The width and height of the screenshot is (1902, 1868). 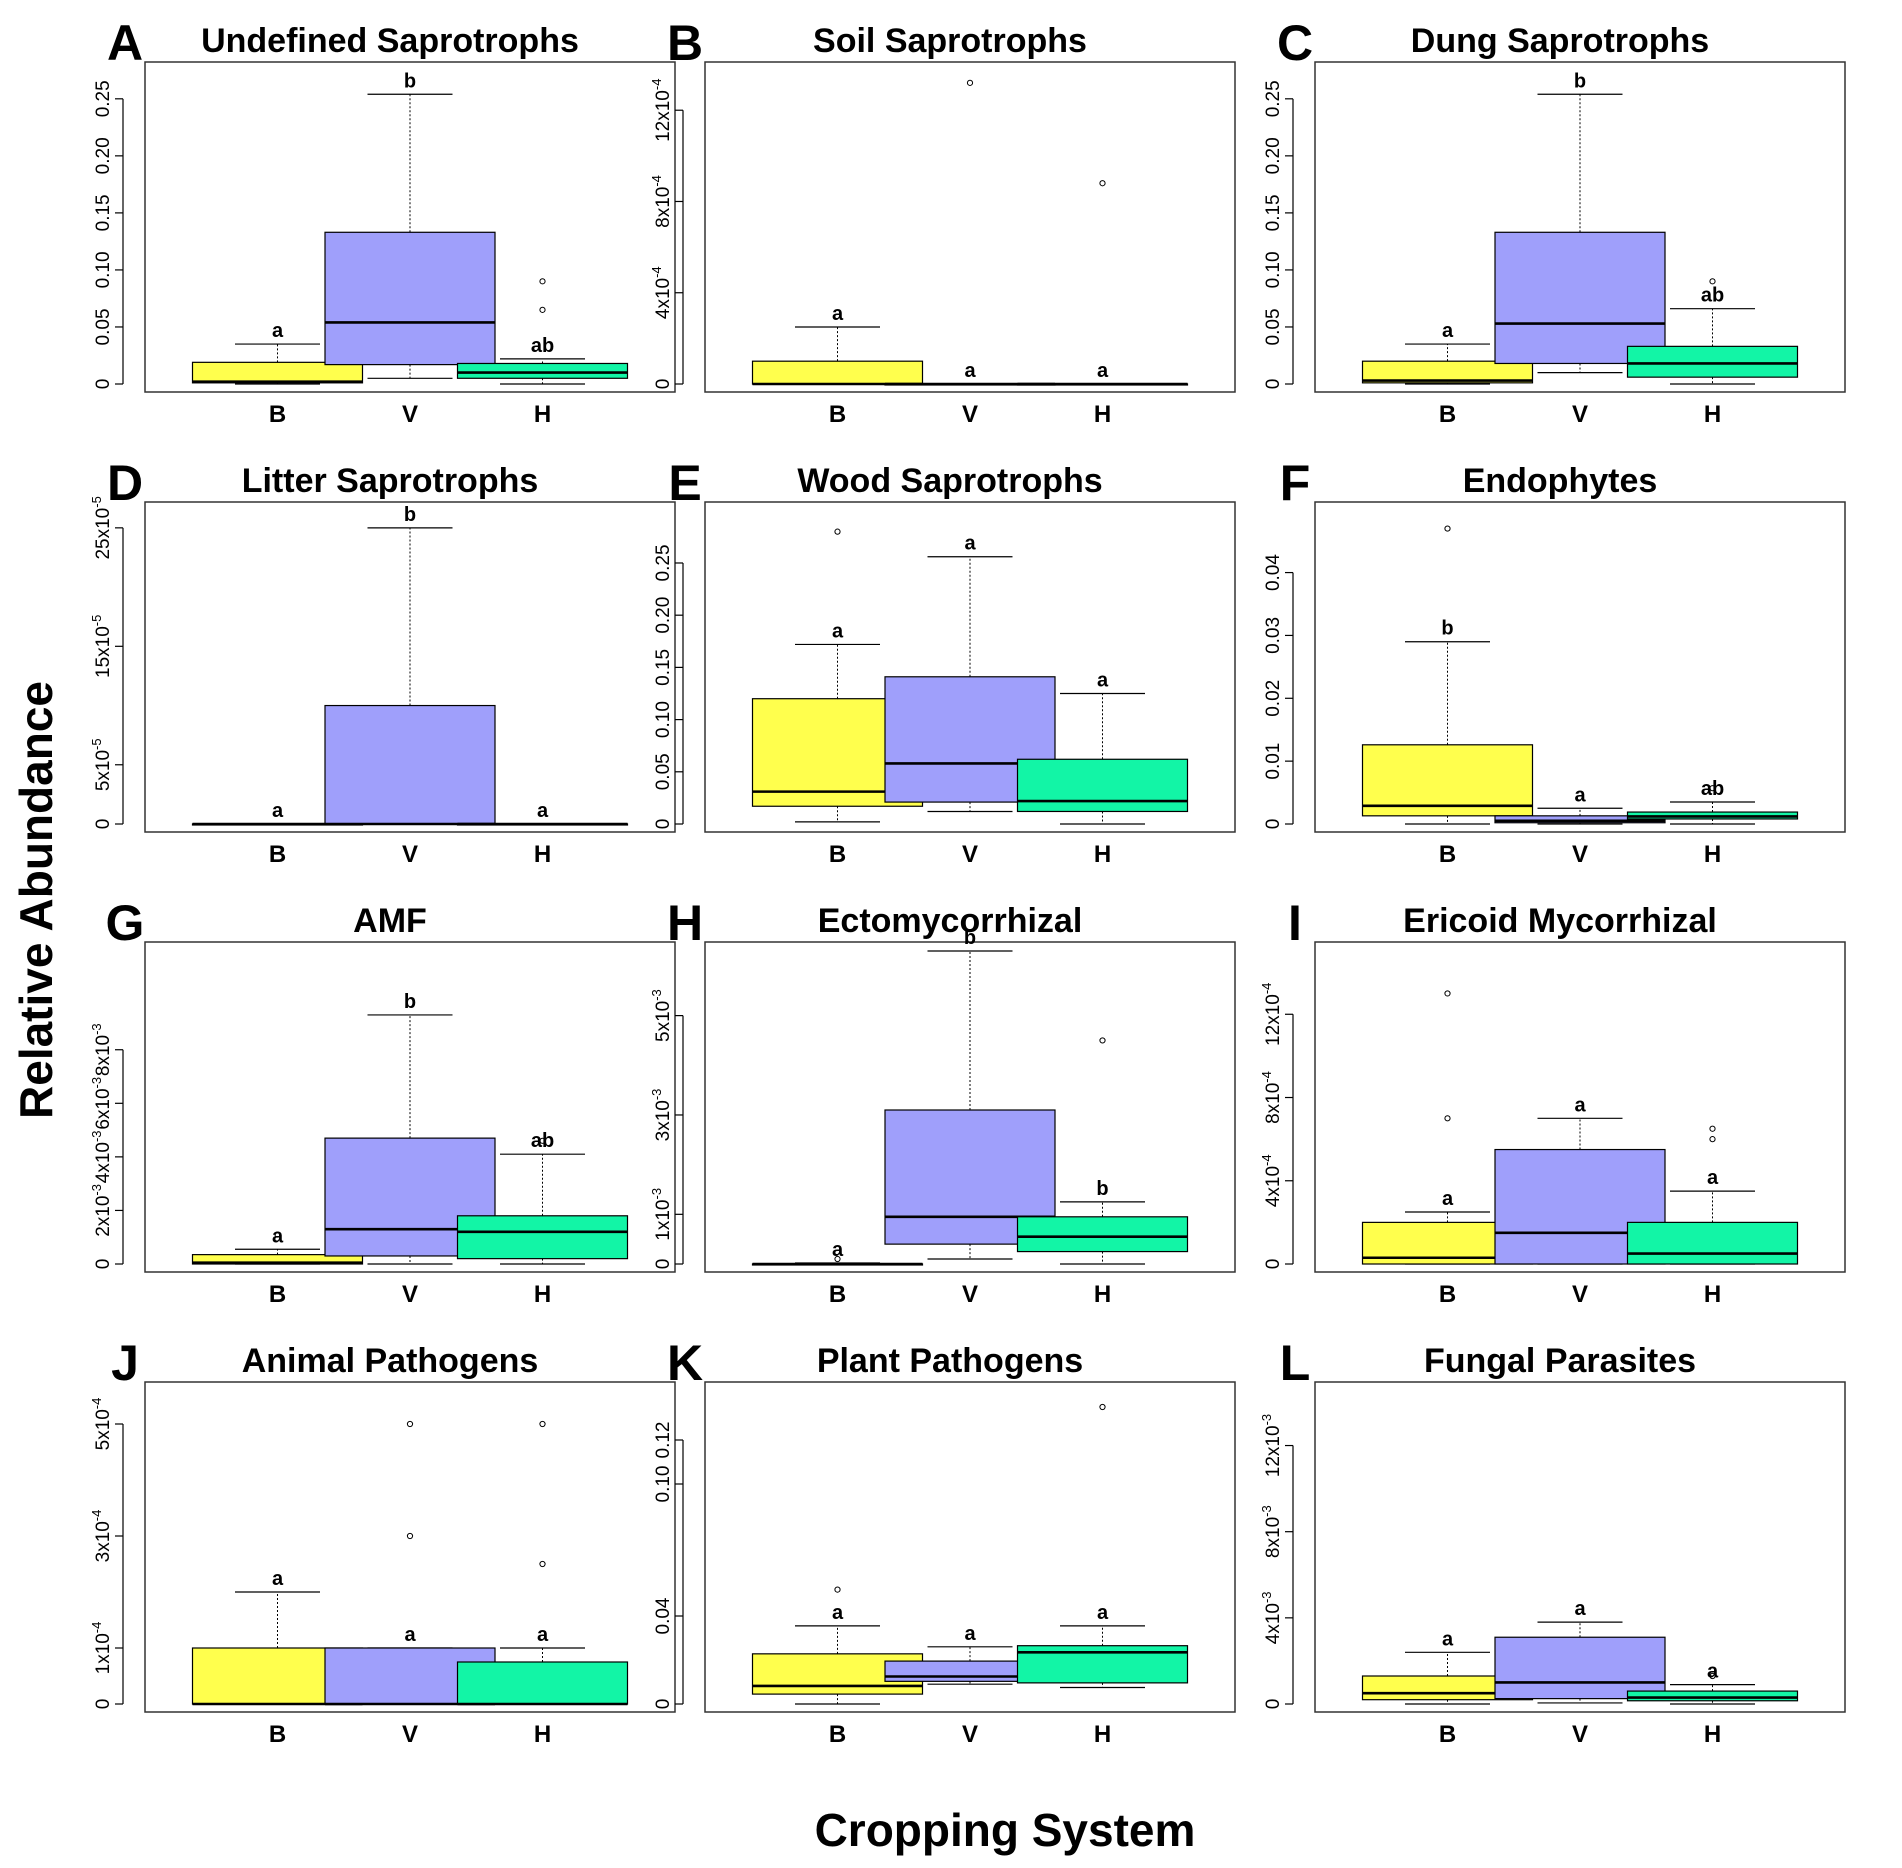 What do you see at coordinates (103, 1216) in the screenshot?
I see `y-tick-mantissa: 2x10` at bounding box center [103, 1216].